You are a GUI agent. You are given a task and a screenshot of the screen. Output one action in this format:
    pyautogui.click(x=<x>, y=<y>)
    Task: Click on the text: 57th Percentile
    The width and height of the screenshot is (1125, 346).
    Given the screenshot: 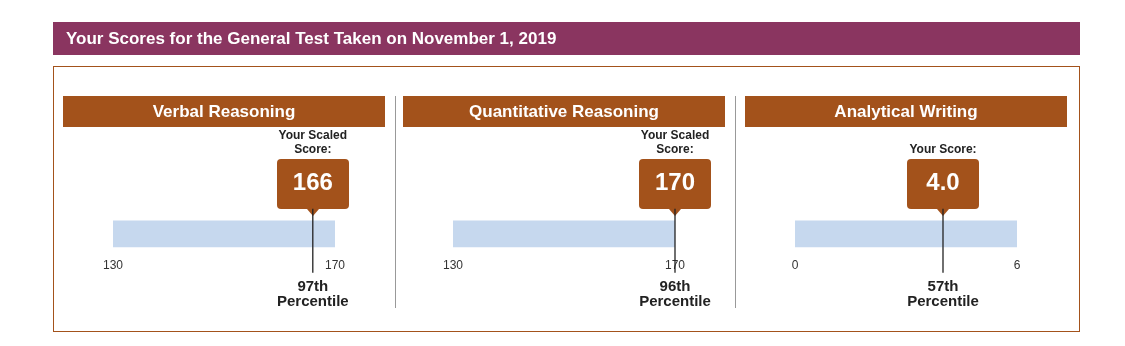 What is the action you would take?
    pyautogui.click(x=943, y=292)
    